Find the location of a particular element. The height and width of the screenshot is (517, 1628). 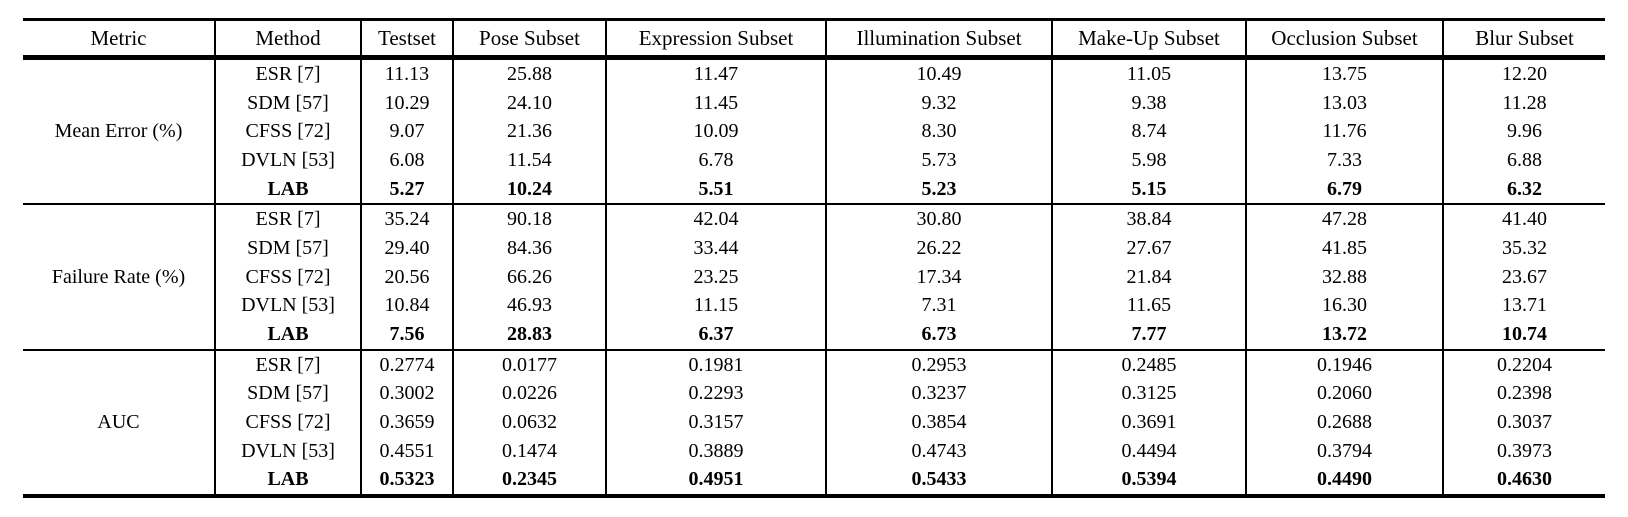

table-row: LAB 7.56 28.83 6.37 6.73 7.77 13.72 10.74 is located at coordinates (814, 335).